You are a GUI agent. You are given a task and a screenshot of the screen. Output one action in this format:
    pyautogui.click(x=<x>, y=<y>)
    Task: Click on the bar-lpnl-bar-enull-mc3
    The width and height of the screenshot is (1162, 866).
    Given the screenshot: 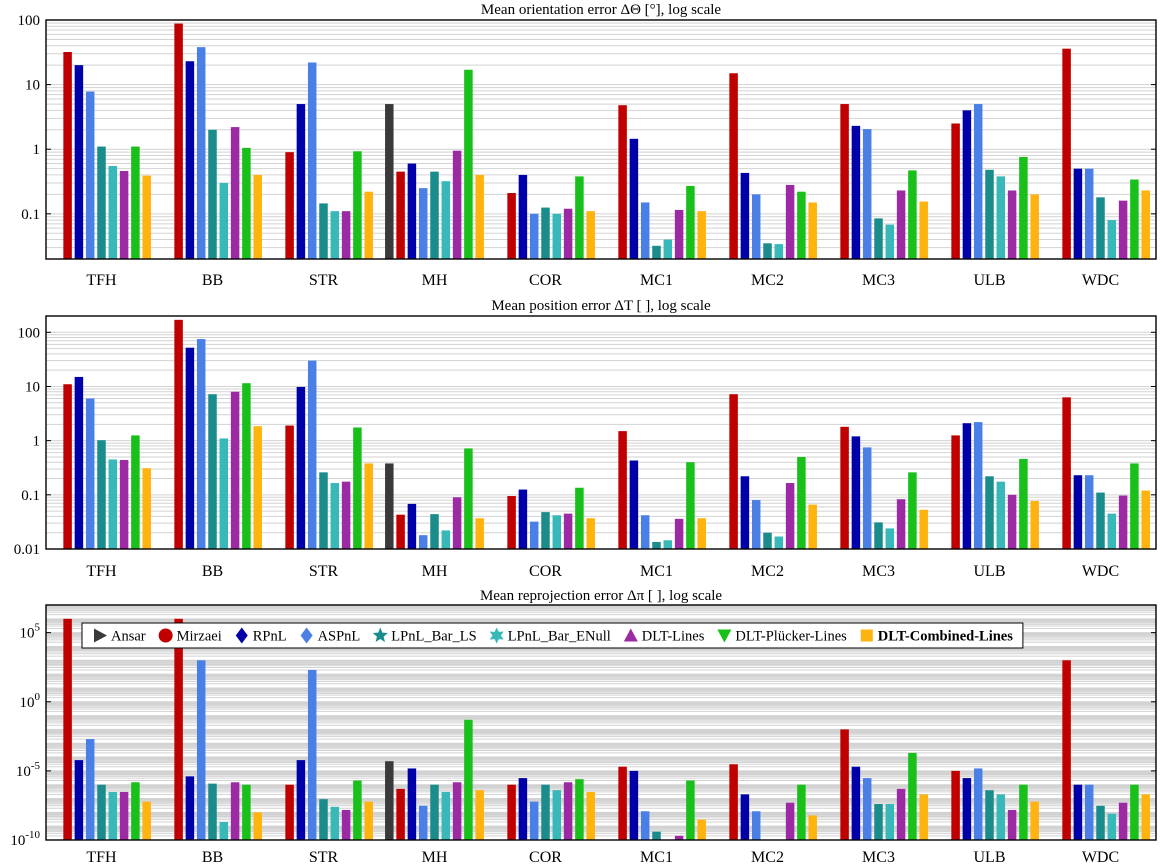 What is the action you would take?
    pyautogui.click(x=890, y=241)
    